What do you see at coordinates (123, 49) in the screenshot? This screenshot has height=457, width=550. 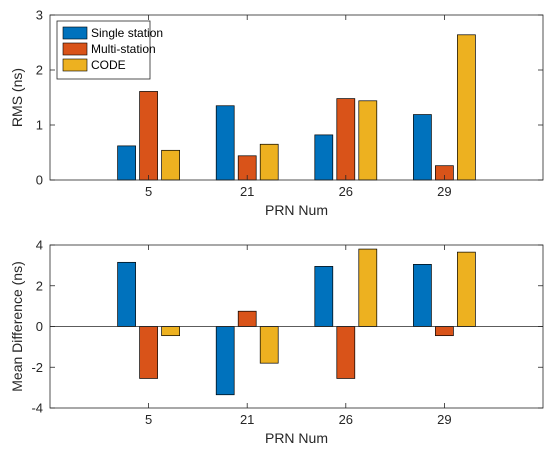 I see `legend-label-multi: Multi-station` at bounding box center [123, 49].